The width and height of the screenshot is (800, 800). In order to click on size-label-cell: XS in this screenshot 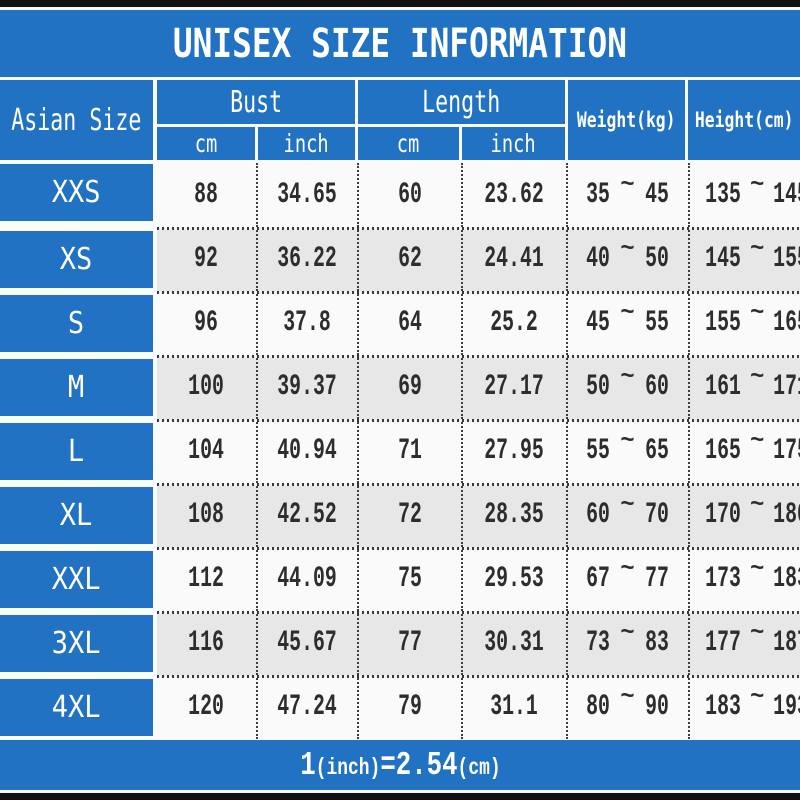, I will do `click(76, 259)`.